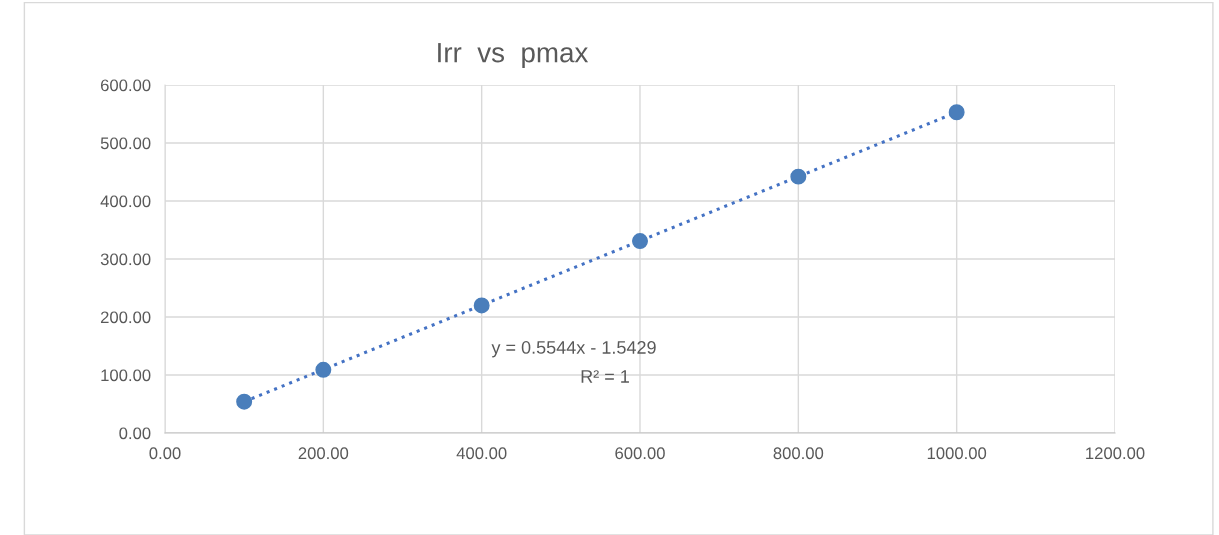  What do you see at coordinates (125, 317) in the screenshot?
I see `y-tick-label: 200.00` at bounding box center [125, 317].